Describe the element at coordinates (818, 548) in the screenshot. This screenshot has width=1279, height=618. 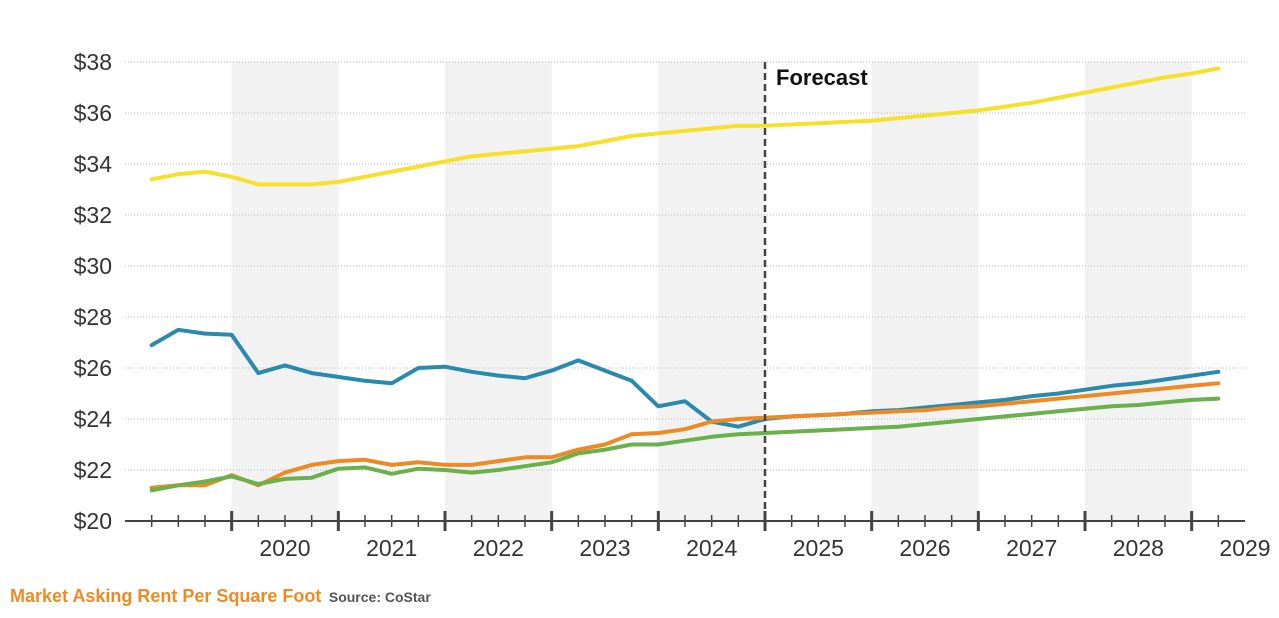
I see `x-tick-label: 2025` at that location.